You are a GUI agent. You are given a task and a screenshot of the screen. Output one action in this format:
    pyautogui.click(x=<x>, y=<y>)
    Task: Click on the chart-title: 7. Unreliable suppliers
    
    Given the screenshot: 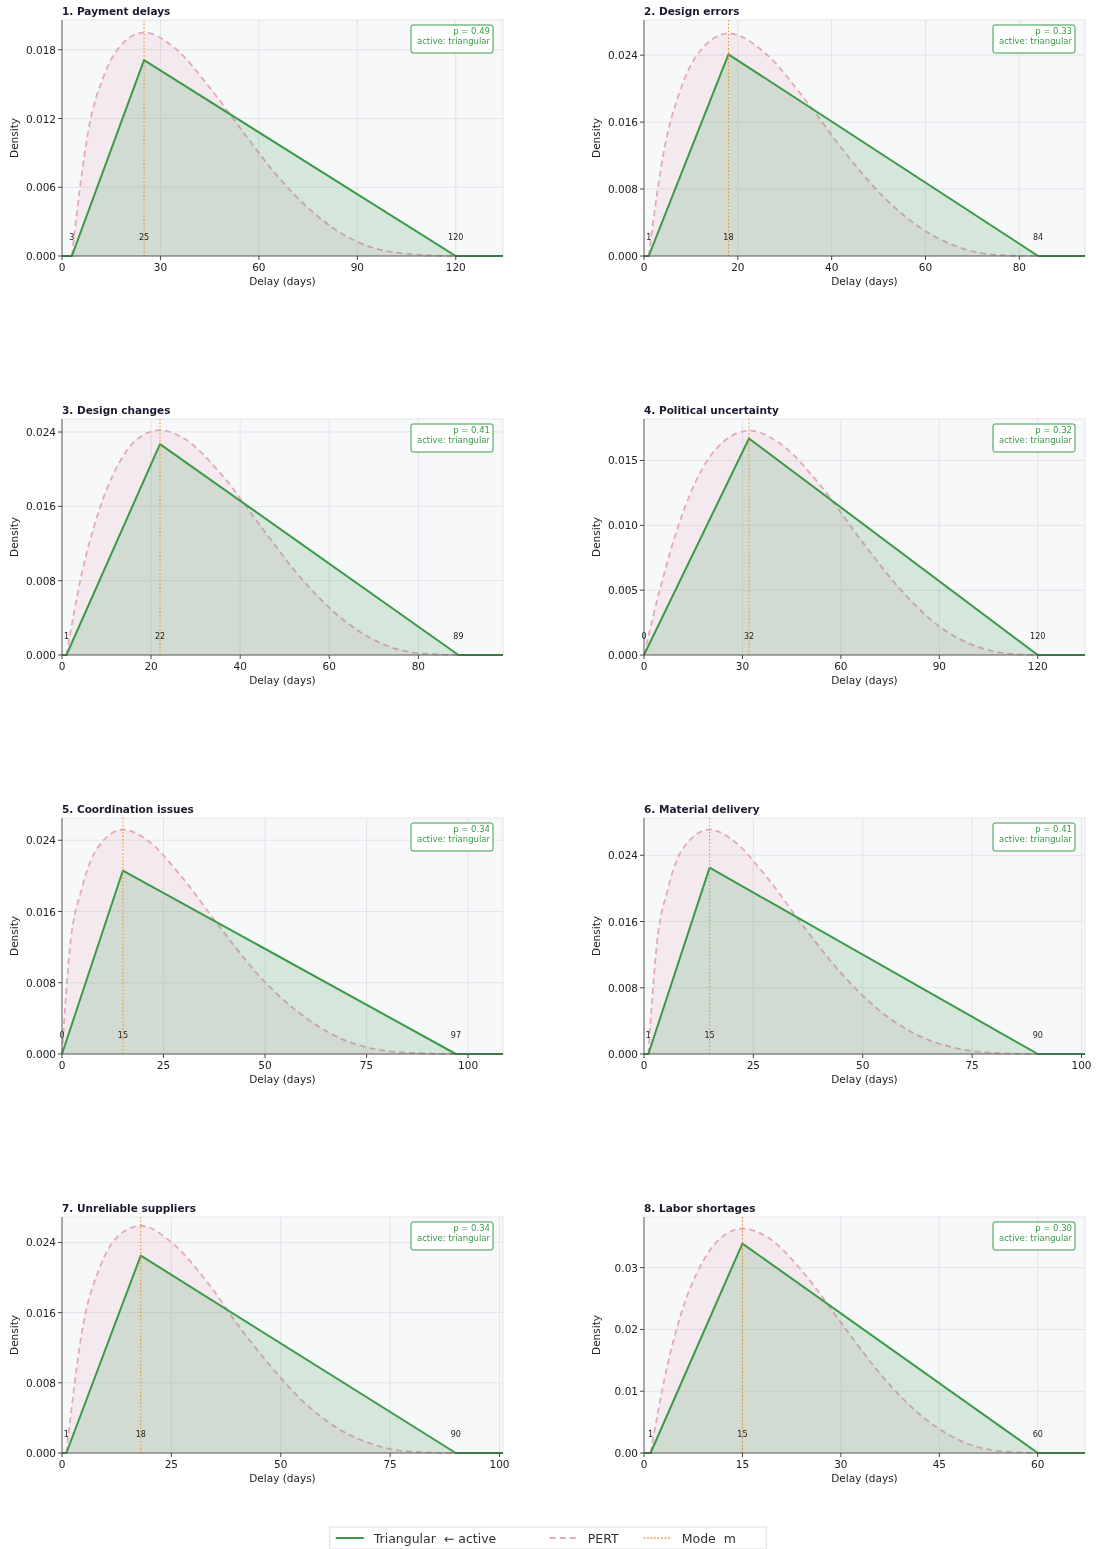 What is the action you would take?
    pyautogui.click(x=129, y=1208)
    